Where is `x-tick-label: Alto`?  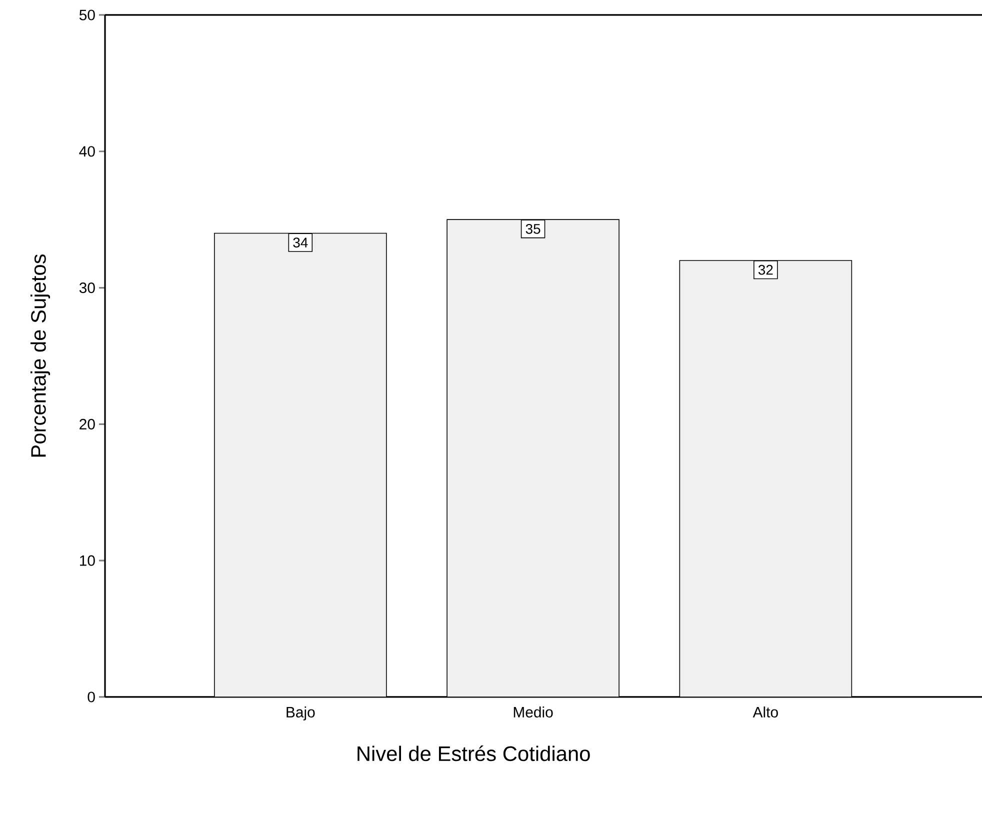 x-tick-label: Alto is located at coordinates (765, 712).